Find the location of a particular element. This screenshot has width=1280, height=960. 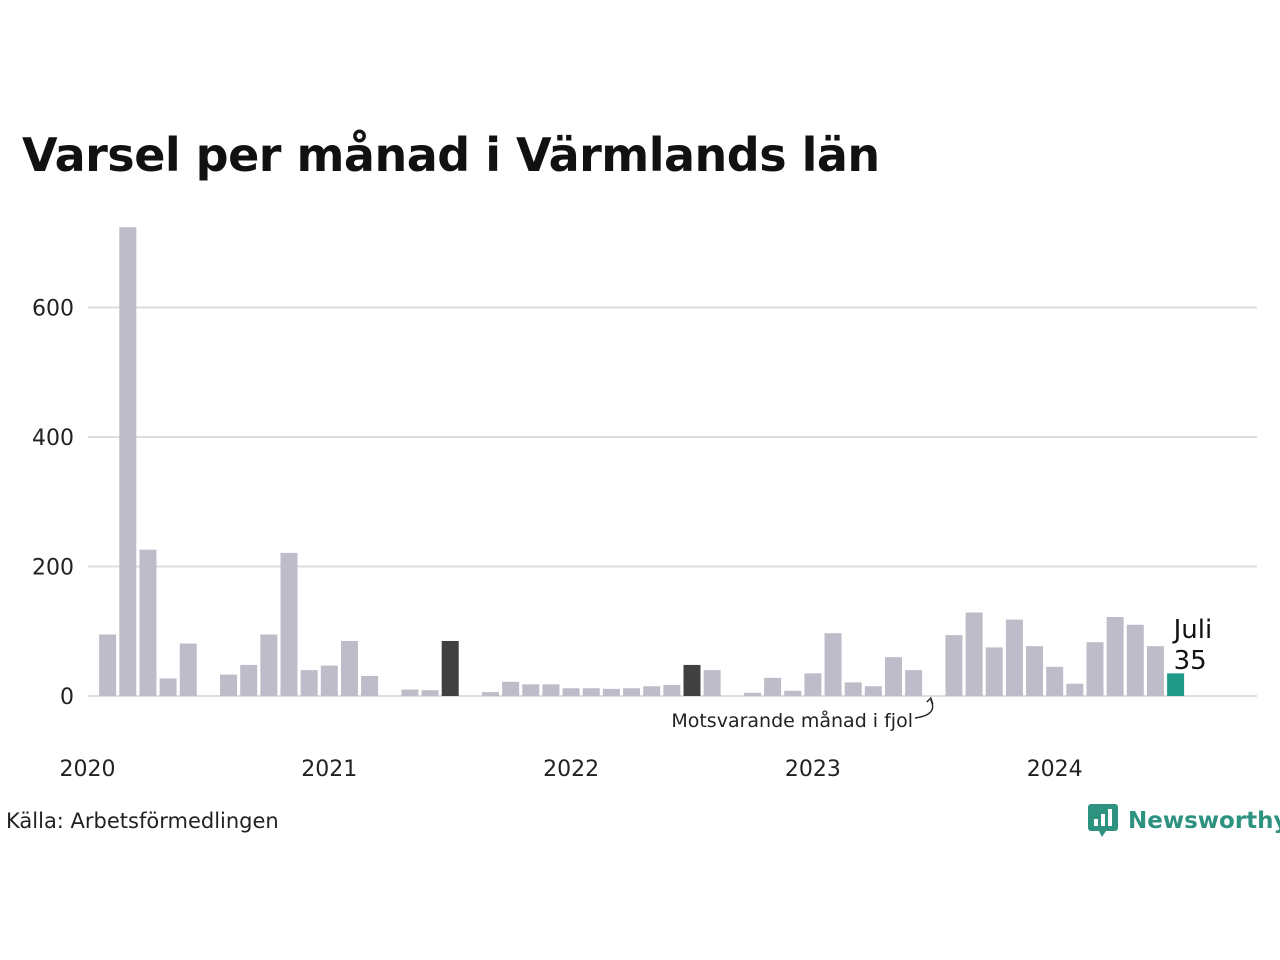

current-month-value: 35 is located at coordinates (1190, 661).